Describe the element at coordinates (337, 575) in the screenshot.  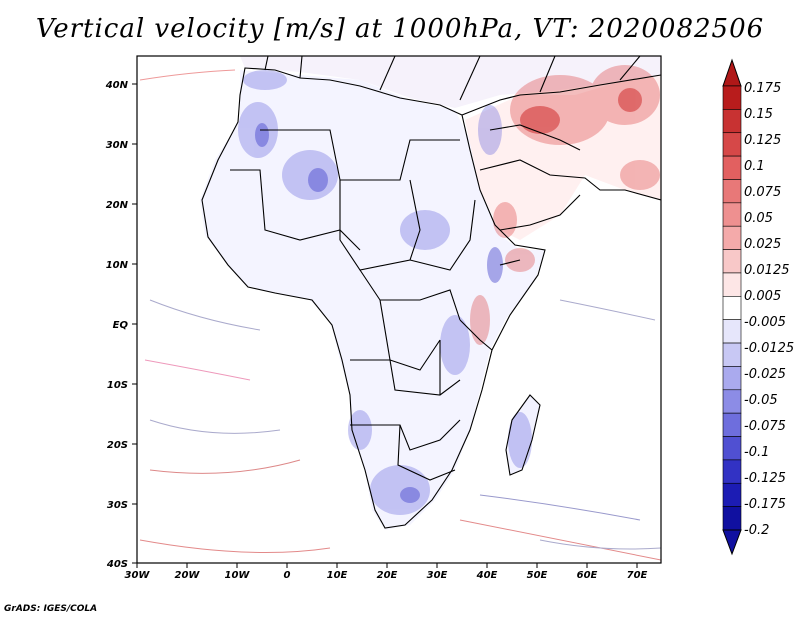
I see `lon-tick-label: 10E` at that location.